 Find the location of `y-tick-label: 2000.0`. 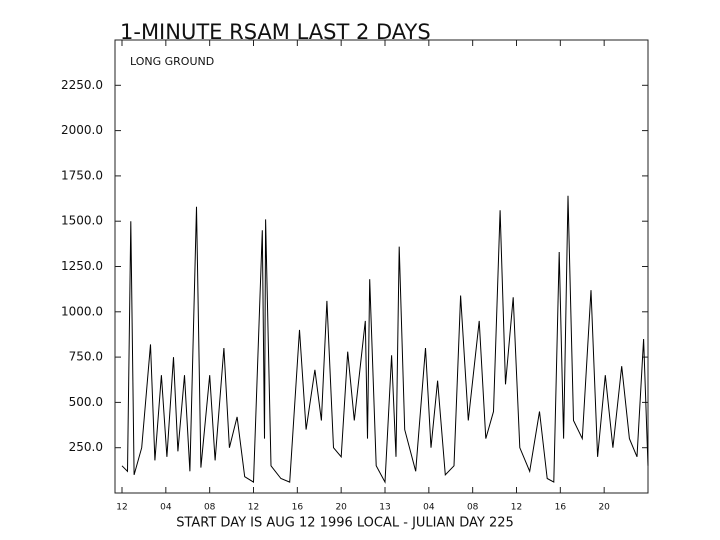

y-tick-label: 2000.0 is located at coordinates (82, 130).